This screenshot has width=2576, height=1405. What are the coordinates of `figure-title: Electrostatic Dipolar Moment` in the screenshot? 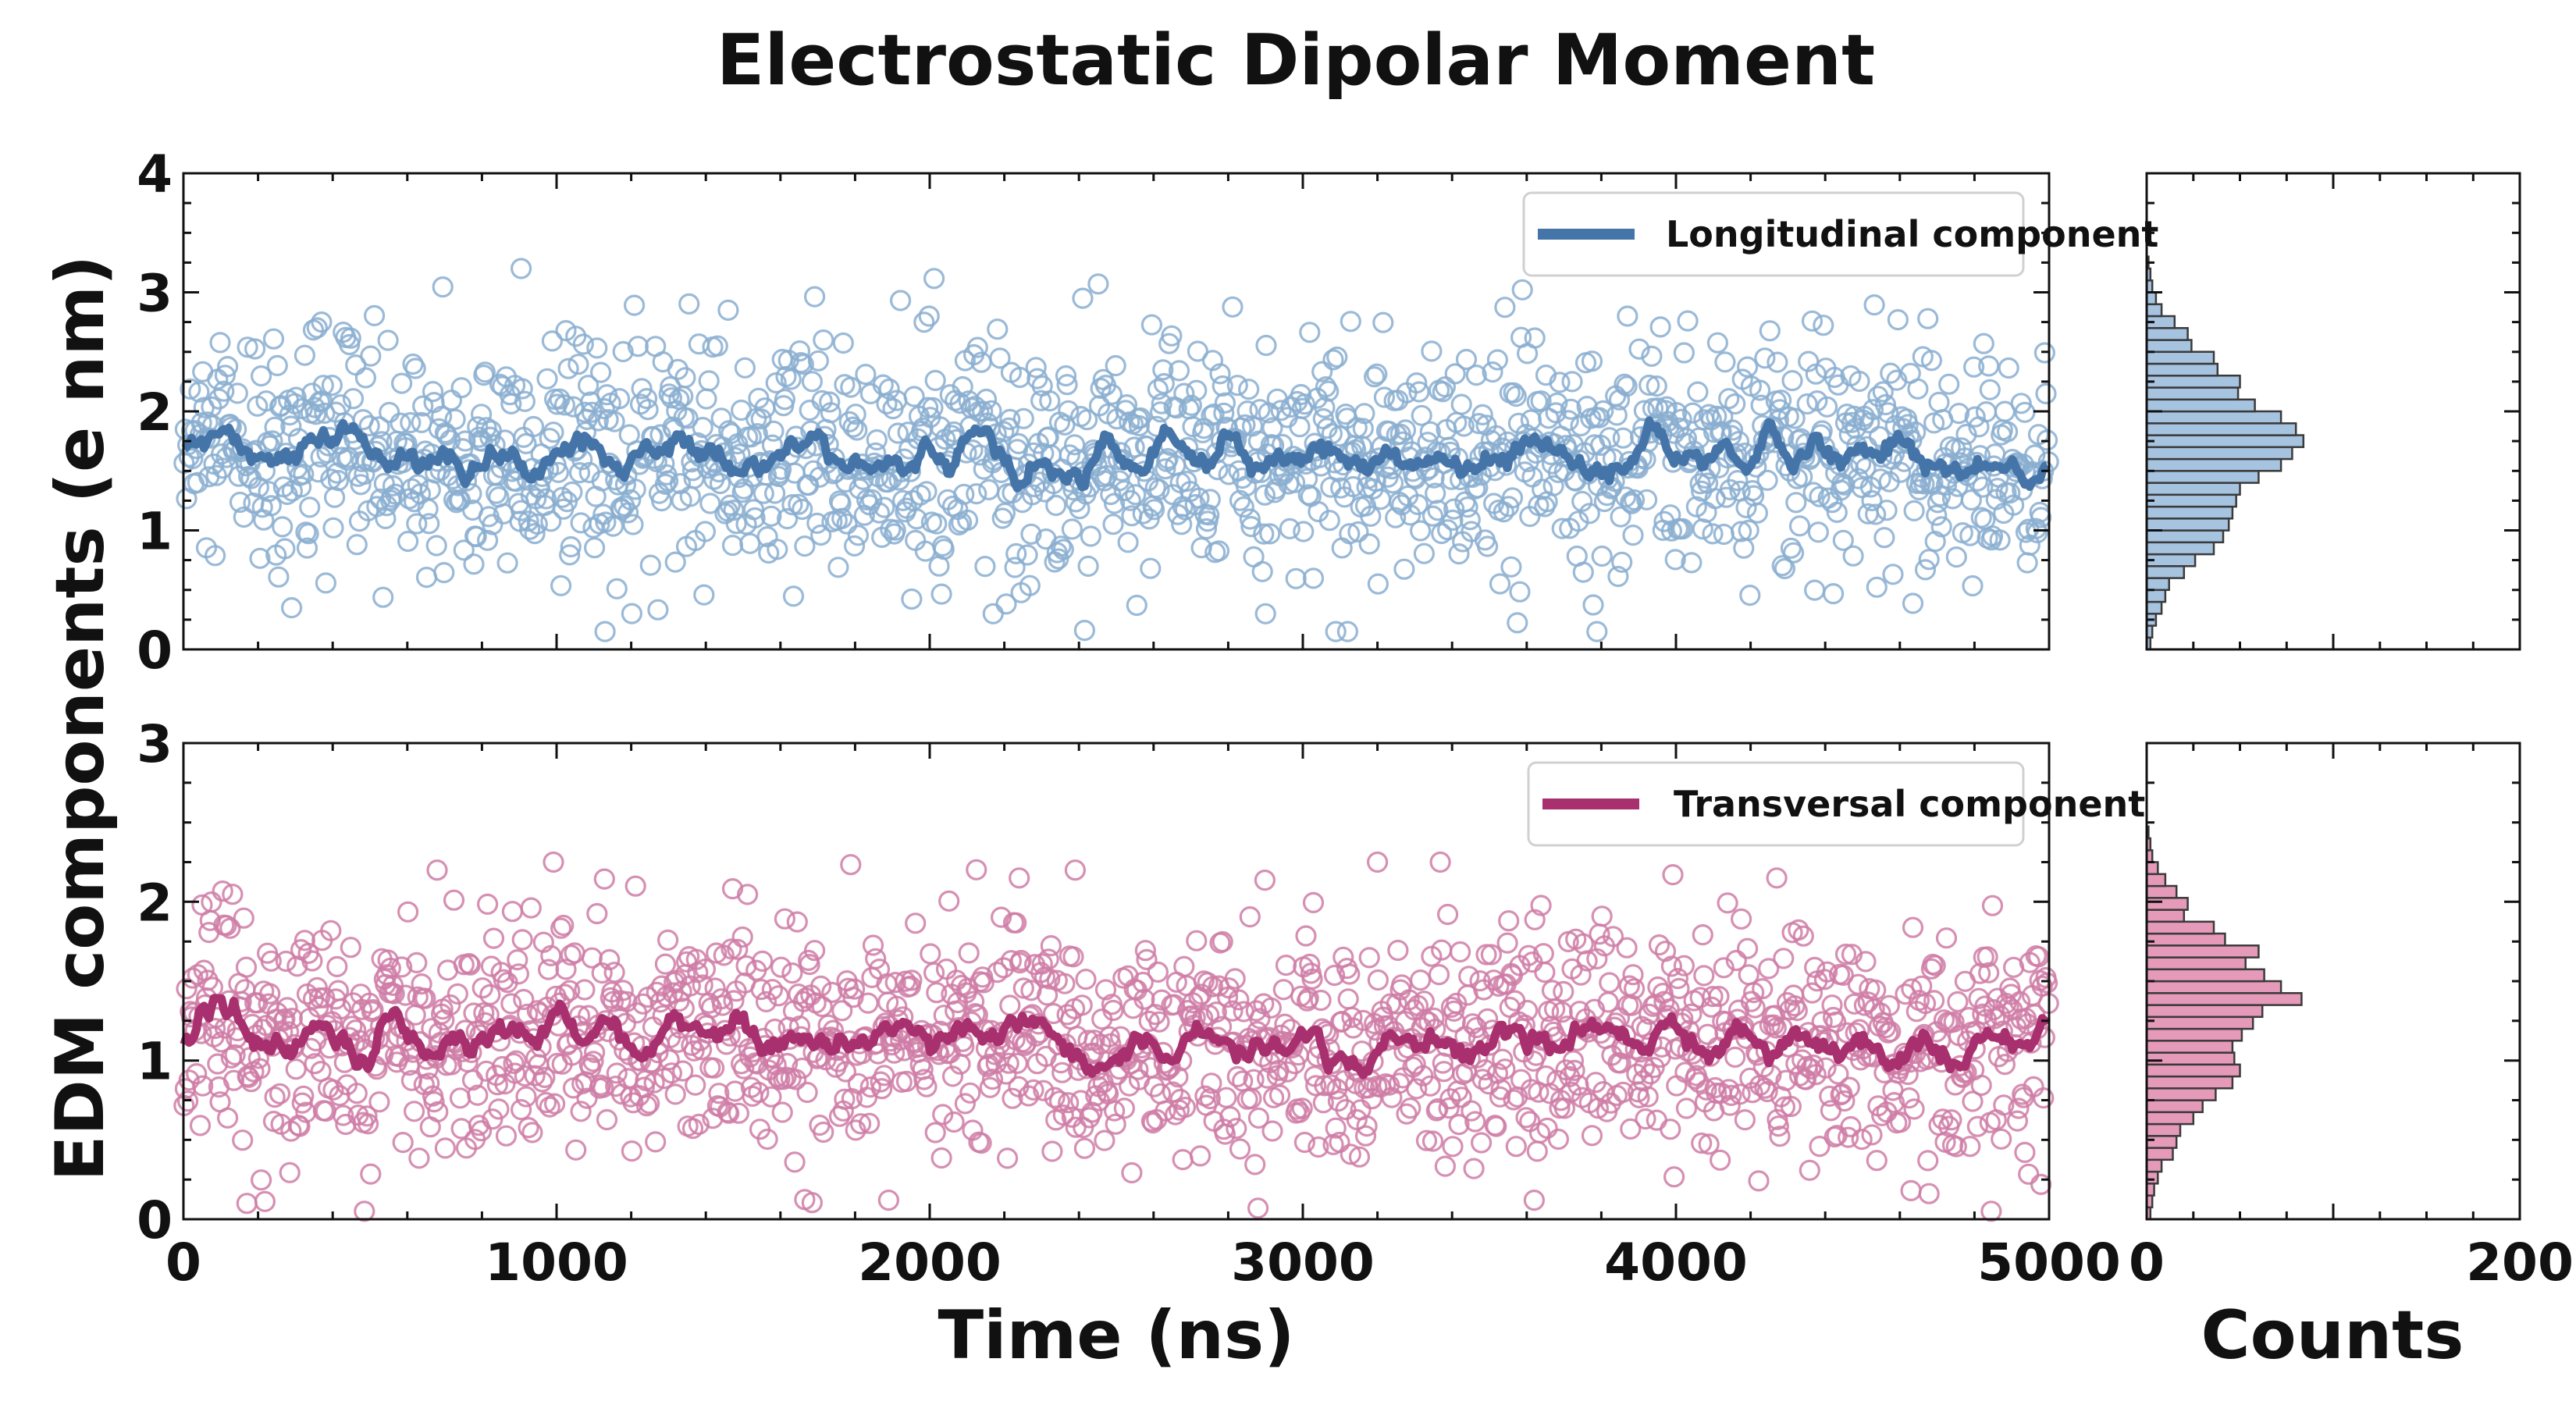 It's located at (1296, 60).